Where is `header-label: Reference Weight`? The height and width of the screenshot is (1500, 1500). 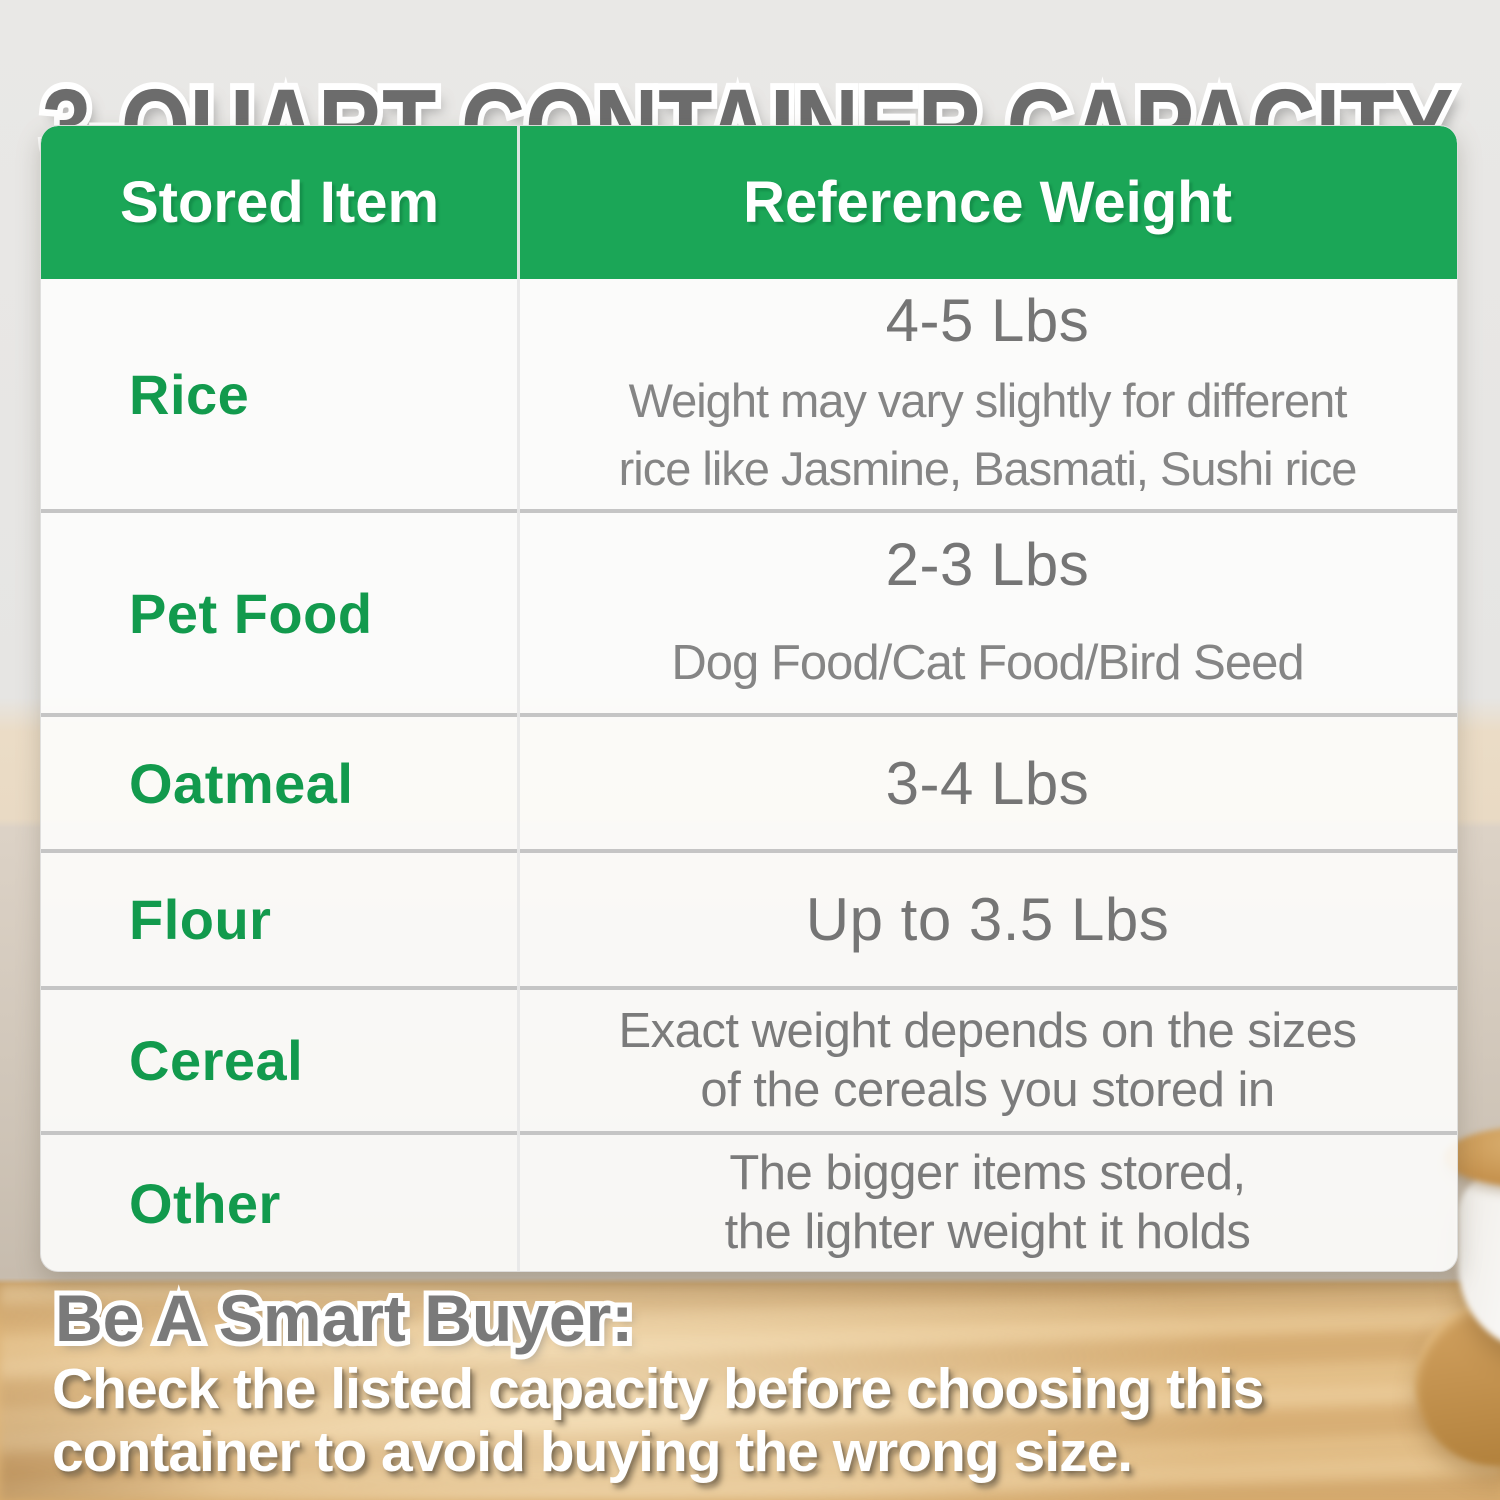
header-label: Reference Weight is located at coordinates (987, 202).